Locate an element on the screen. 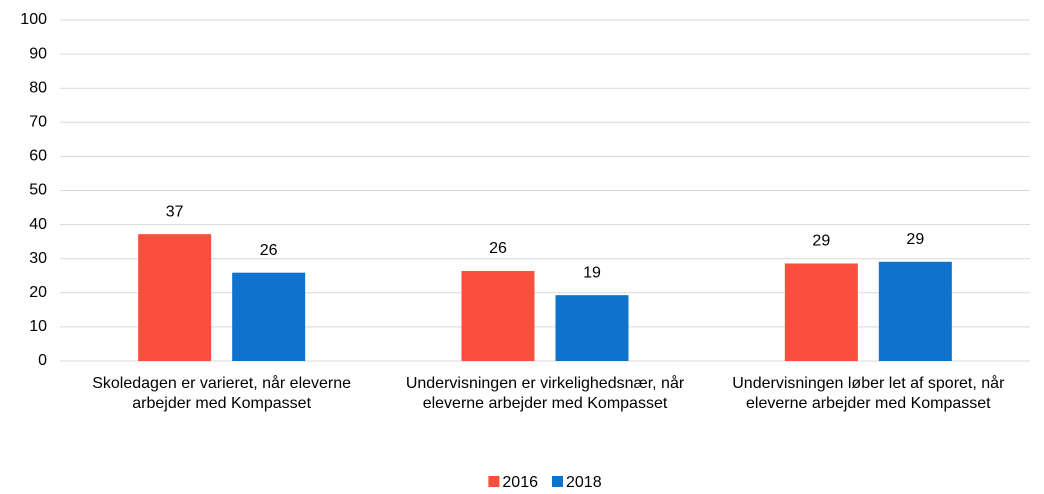 This screenshot has height=494, width=1044. y-tick-label: 60 is located at coordinates (38, 156).